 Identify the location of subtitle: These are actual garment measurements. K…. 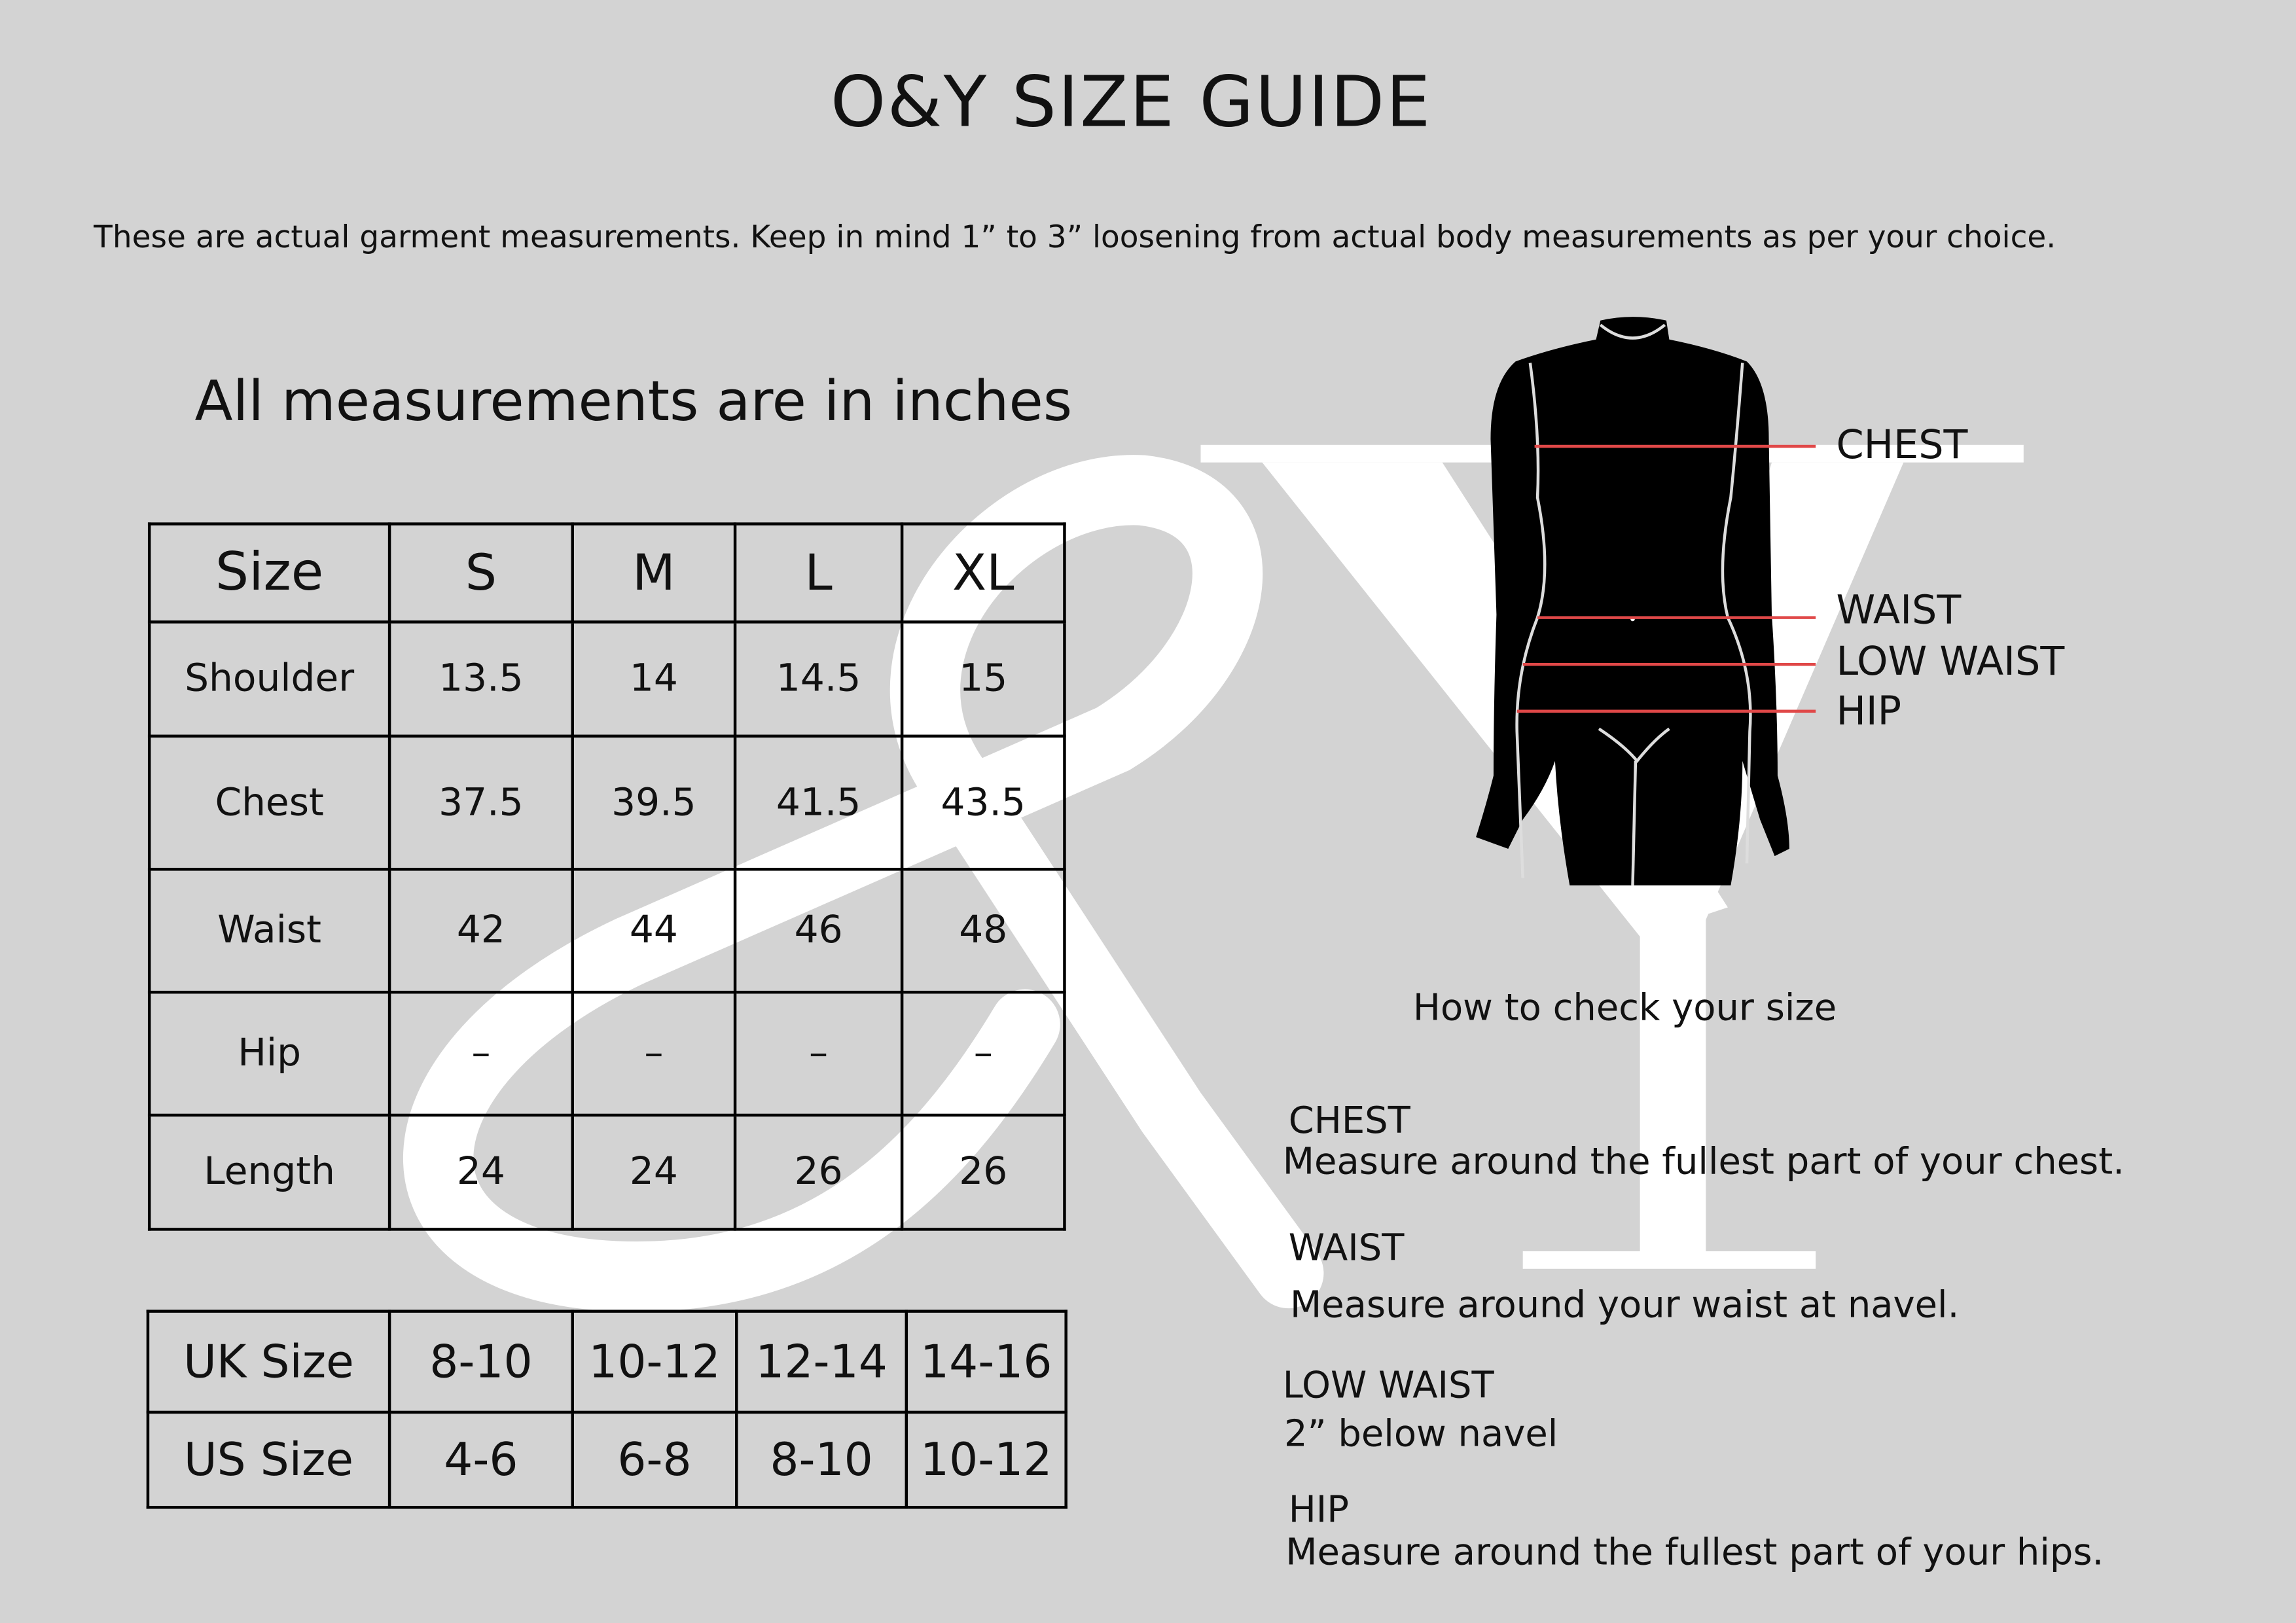
(1075, 237).